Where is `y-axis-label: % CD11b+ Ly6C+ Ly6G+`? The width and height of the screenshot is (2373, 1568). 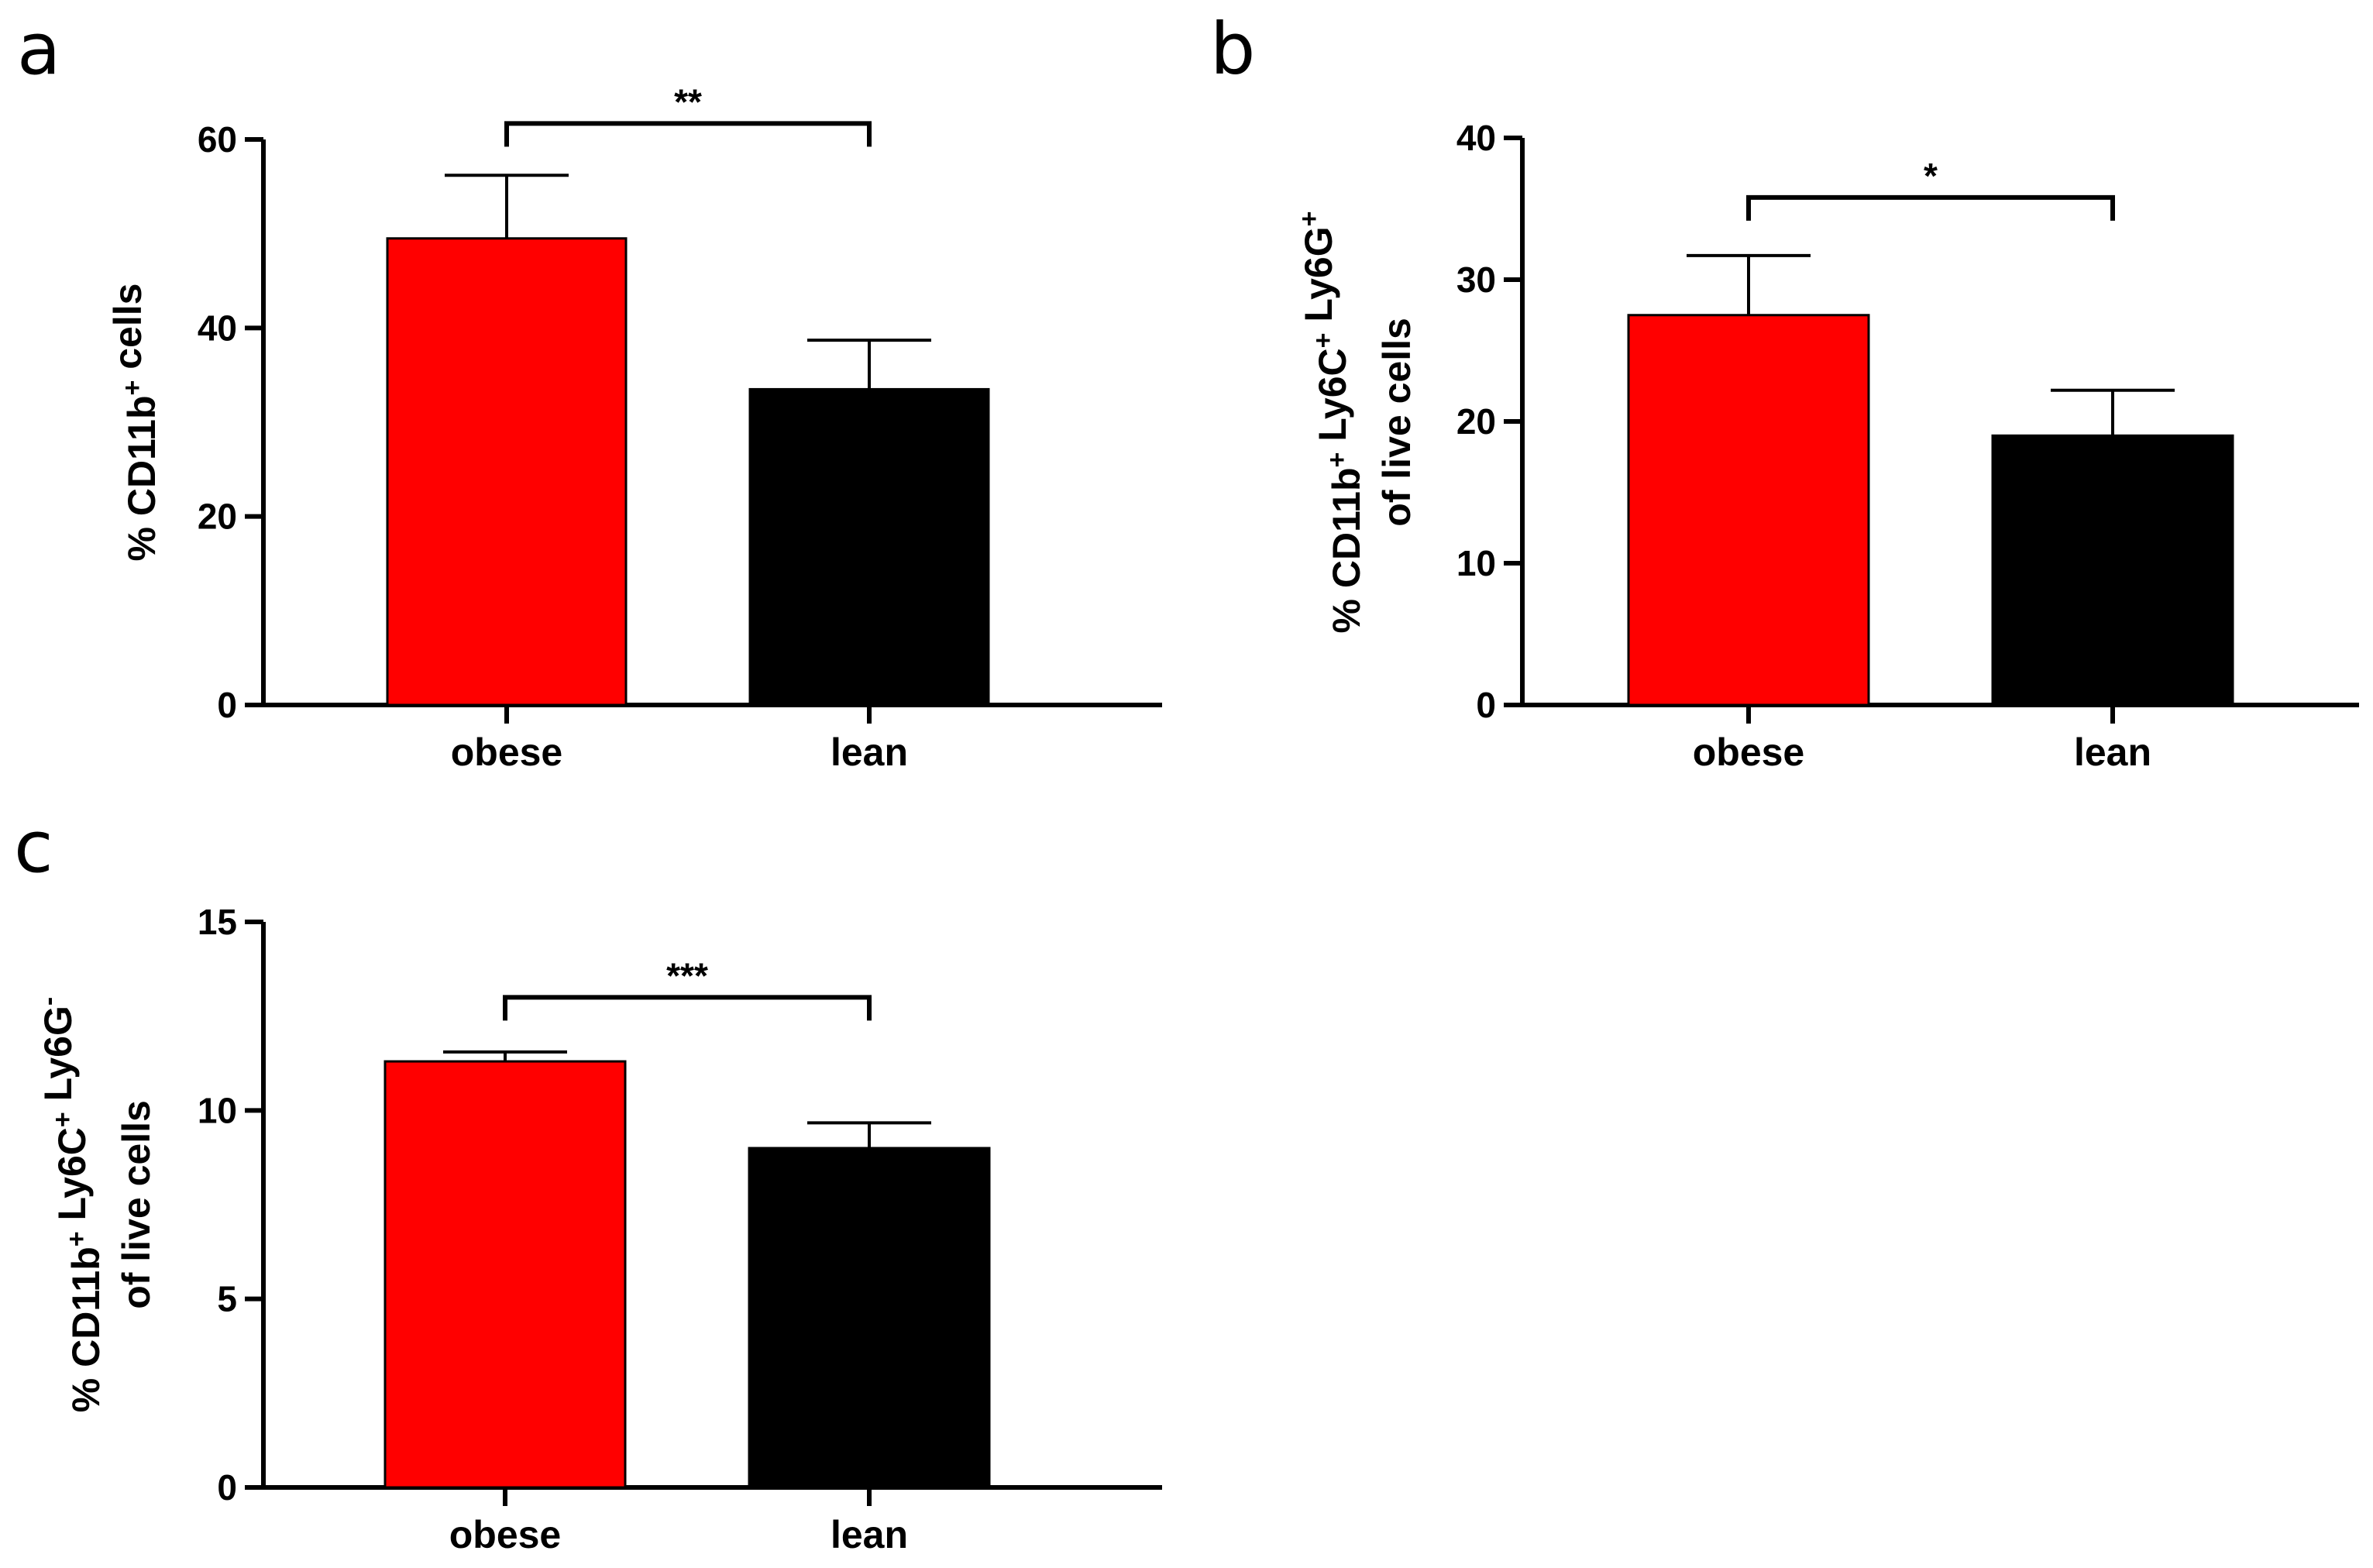
y-axis-label: % CD11b+ Ly6C+ Ly6G+ is located at coordinates (1331, 422).